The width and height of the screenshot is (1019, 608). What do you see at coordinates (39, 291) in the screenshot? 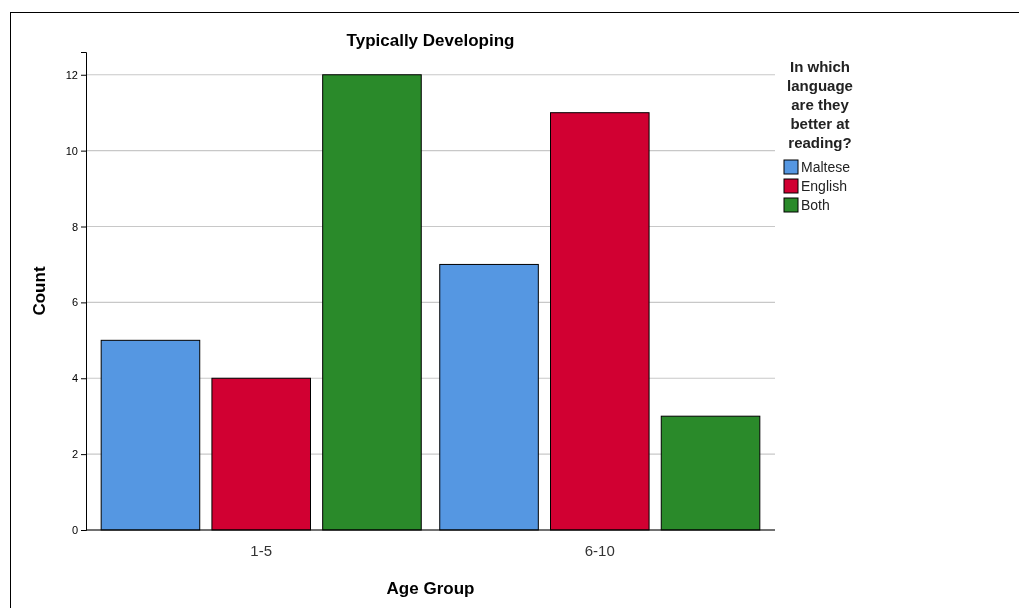
I see `y-axis-title: Count` at bounding box center [39, 291].